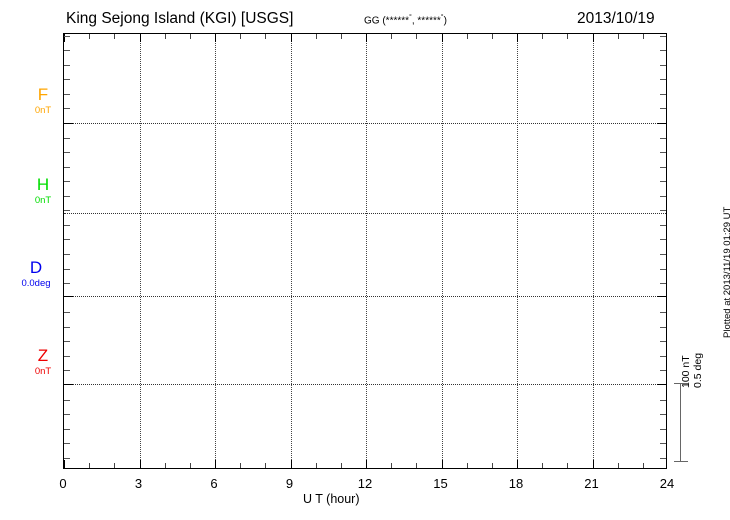  Describe the element at coordinates (397, 21) in the screenshot. I see `coords-latitude: ******` at that location.